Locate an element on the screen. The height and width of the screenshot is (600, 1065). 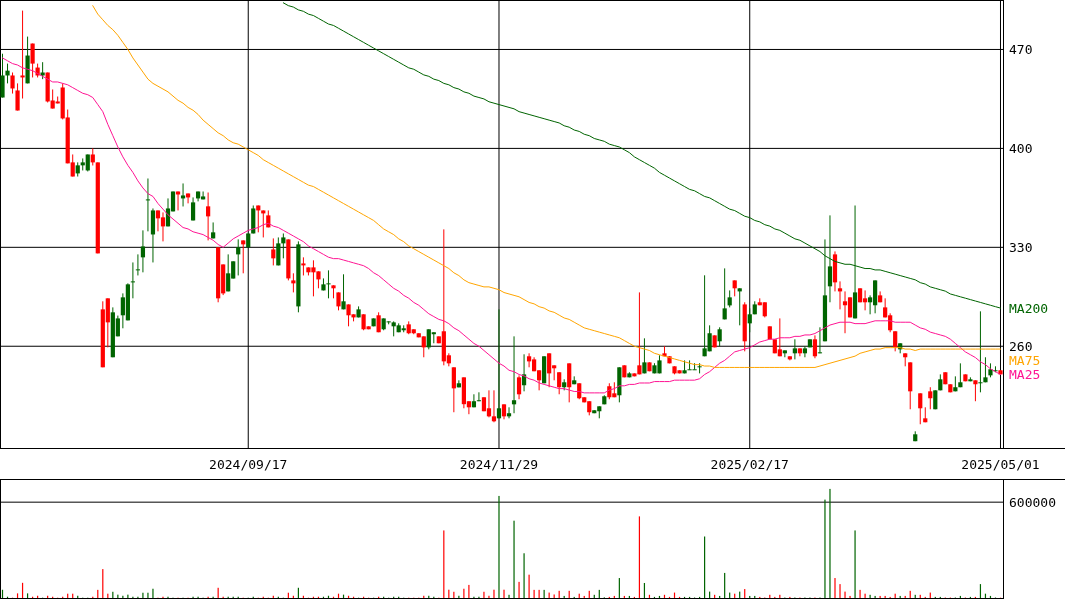
x-tick-label: 2024/11/29 is located at coordinates (499, 464).